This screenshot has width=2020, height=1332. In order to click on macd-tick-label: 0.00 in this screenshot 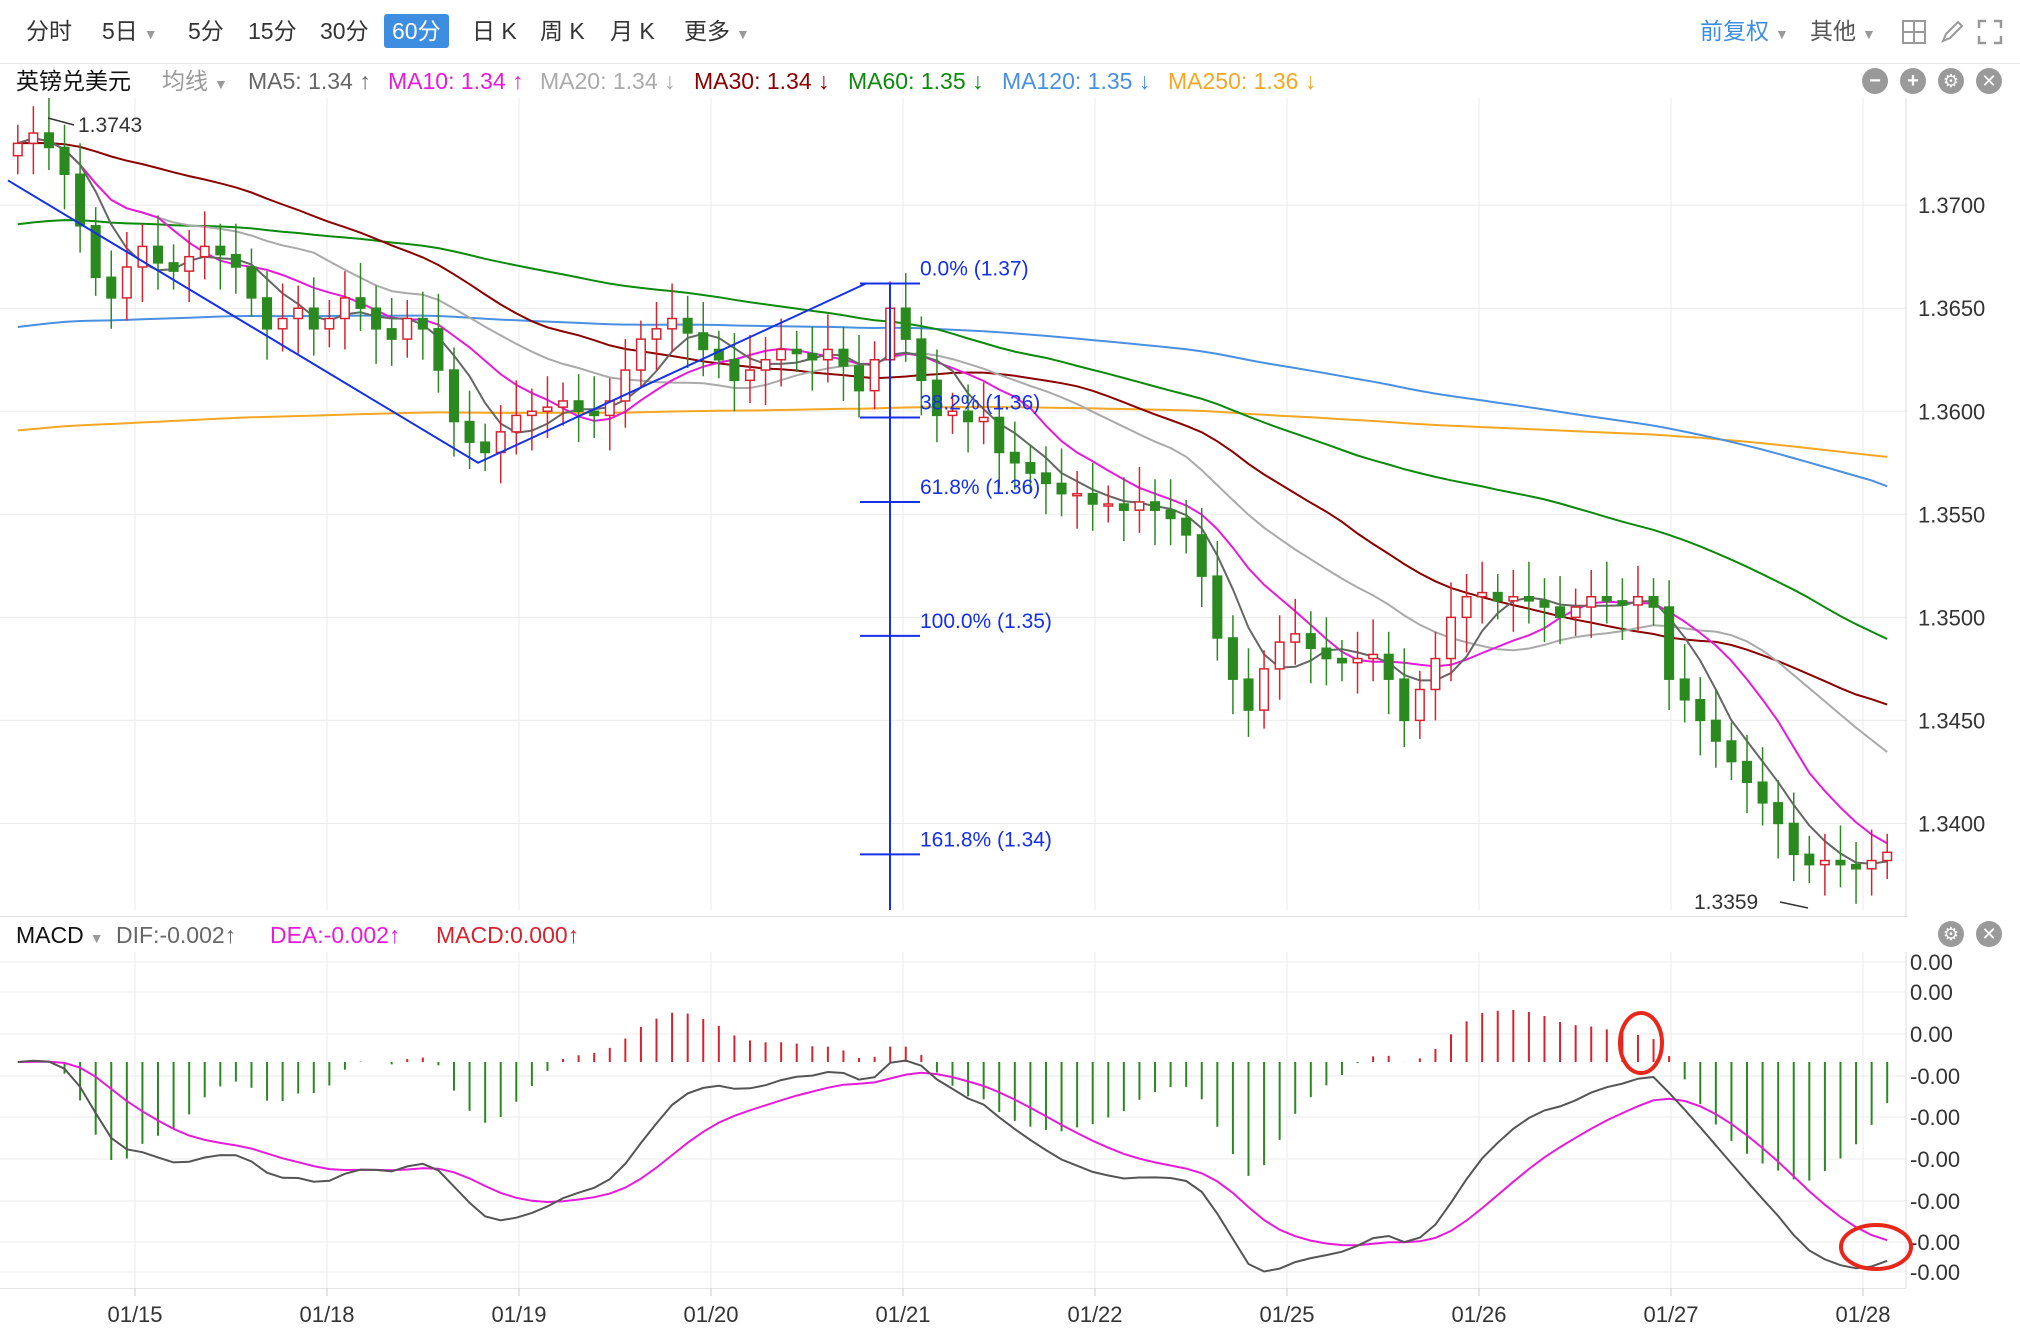, I will do `click(1931, 992)`.